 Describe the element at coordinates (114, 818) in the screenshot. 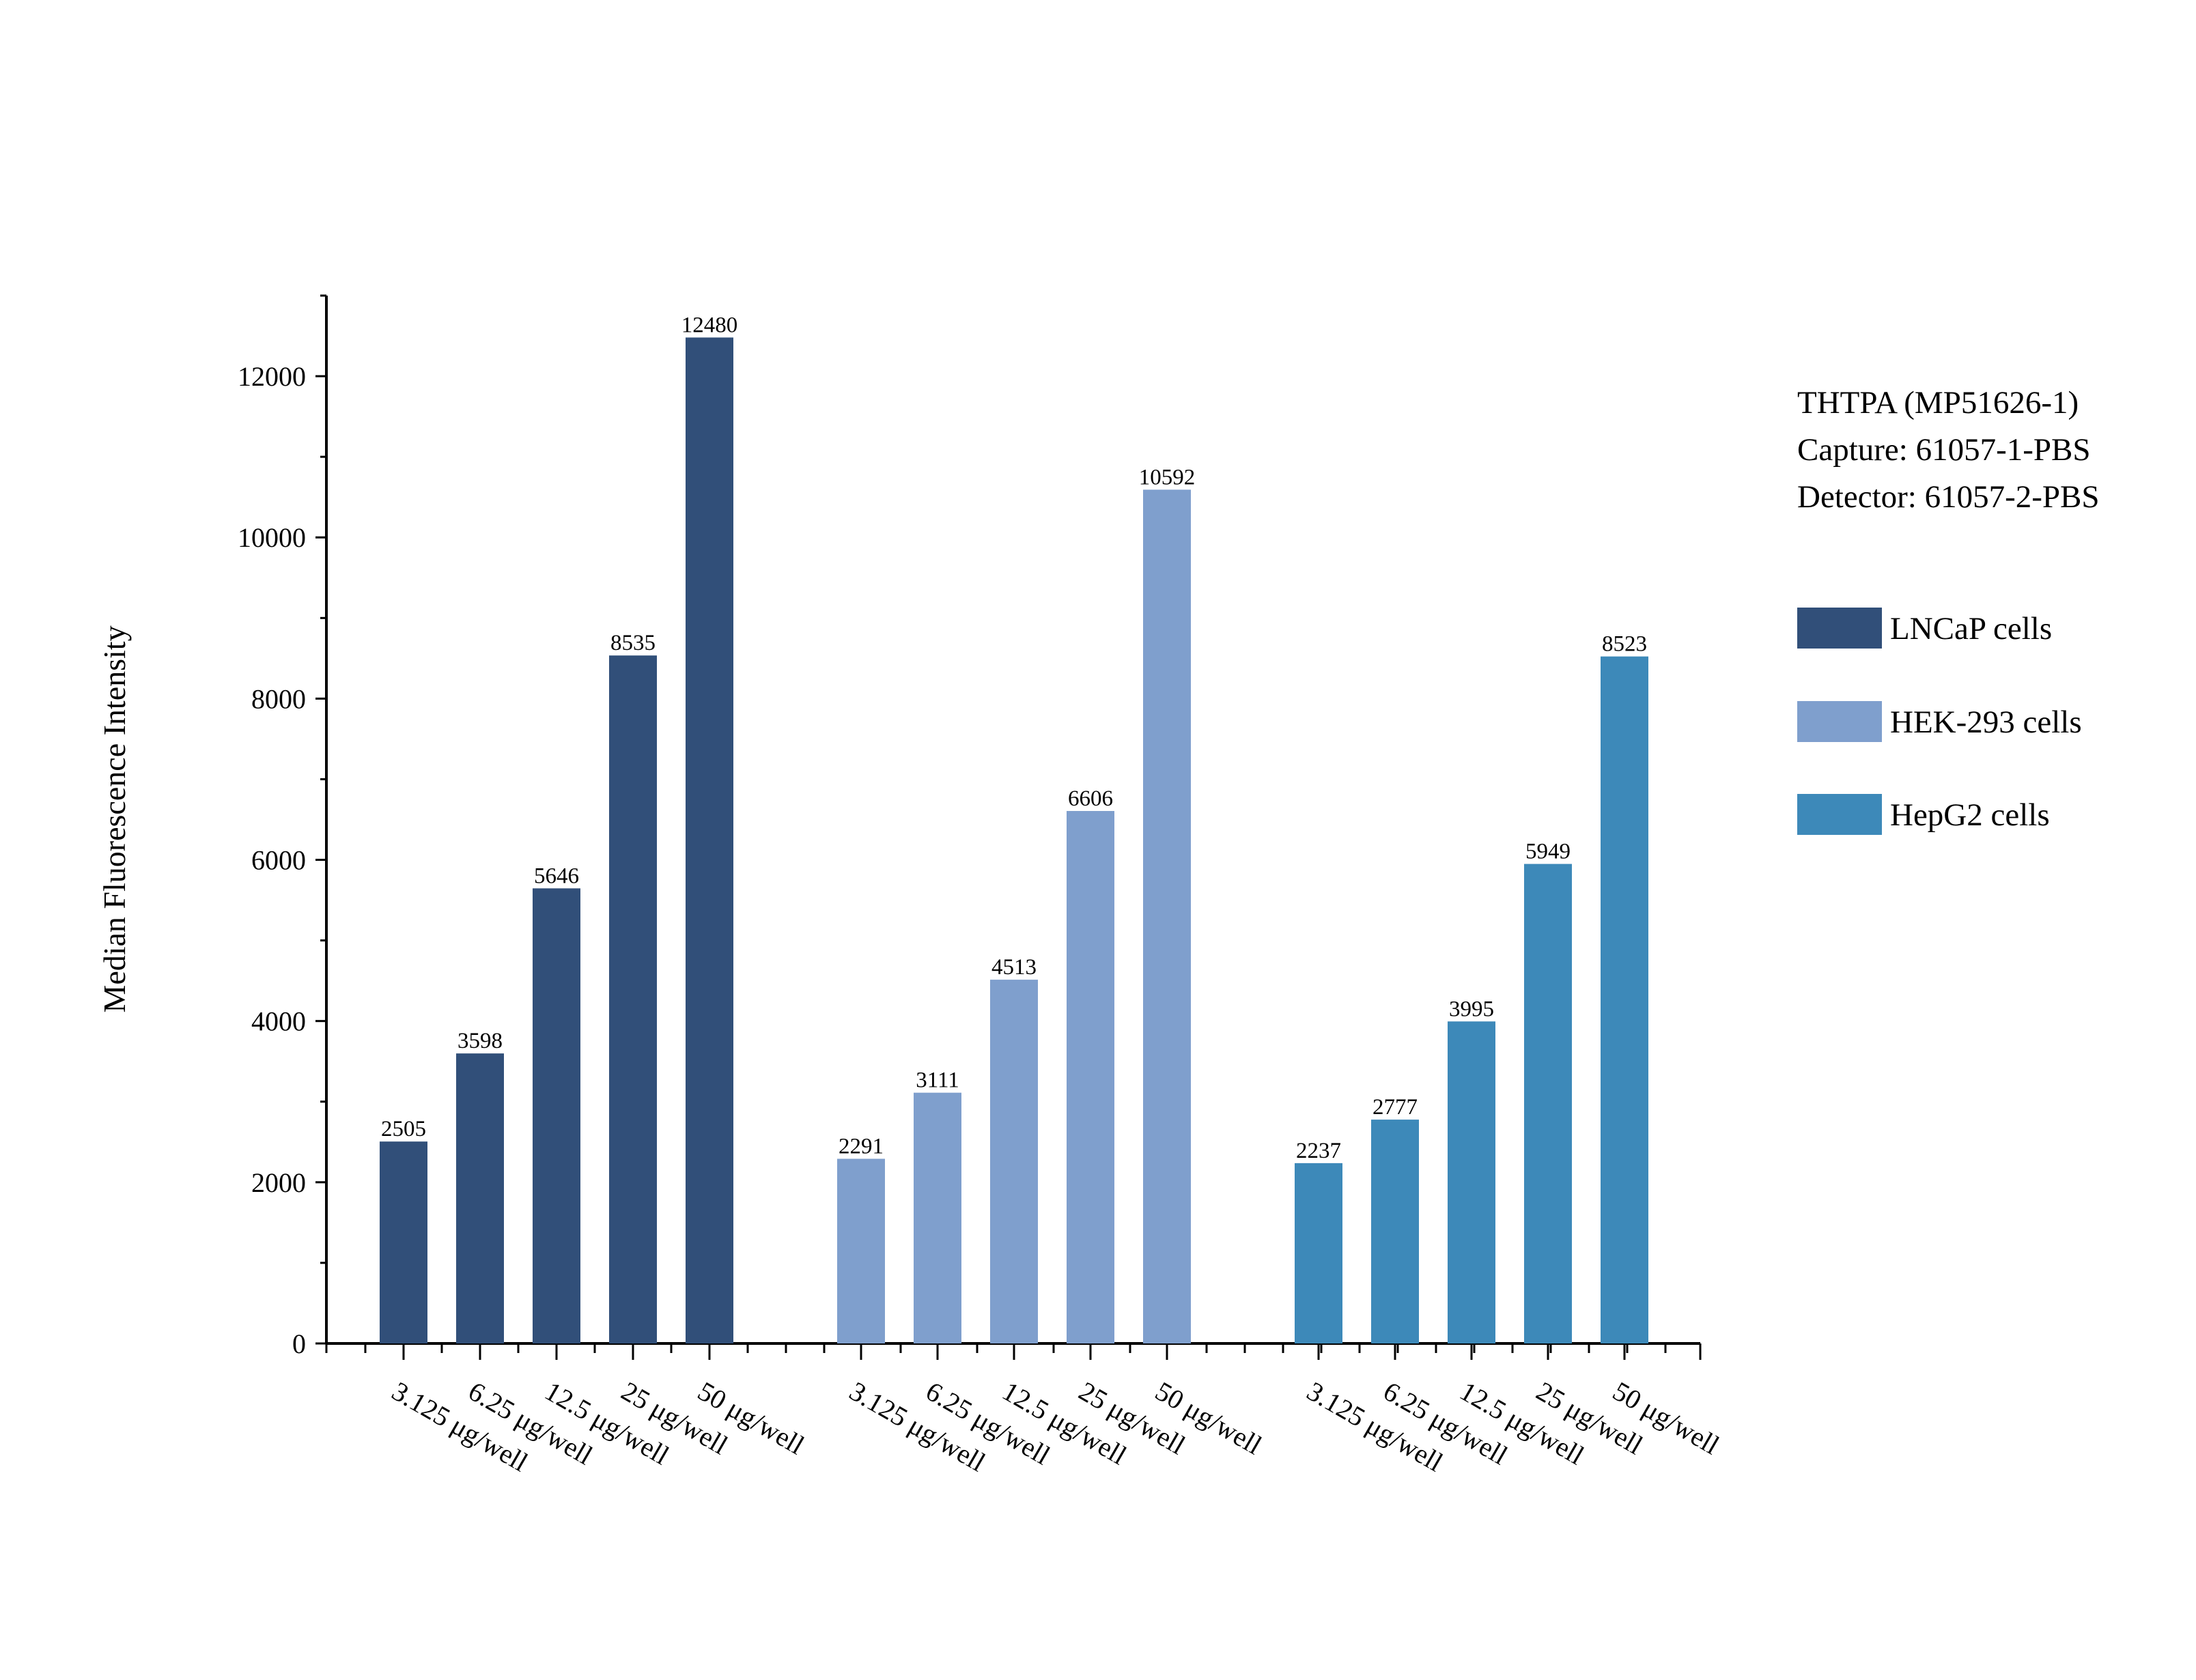

I see `y-axis-label: Median Fluorescence Intensity` at that location.